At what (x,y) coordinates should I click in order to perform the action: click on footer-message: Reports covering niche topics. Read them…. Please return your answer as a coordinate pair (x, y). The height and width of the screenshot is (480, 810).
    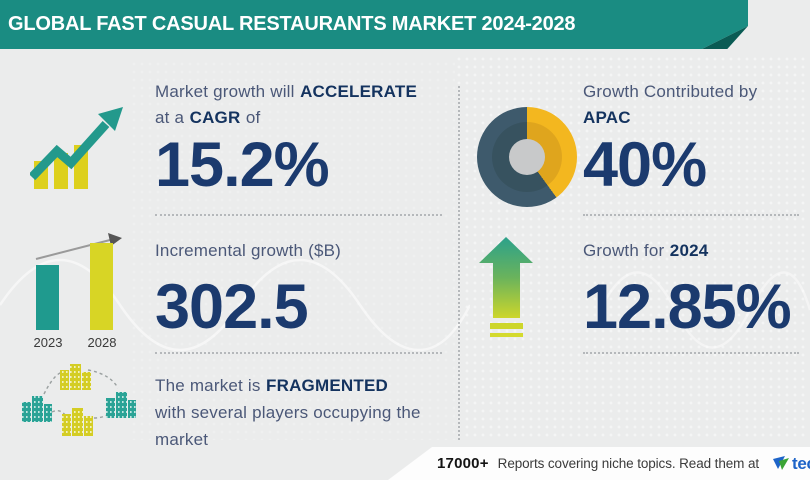
    Looking at the image, I should click on (628, 463).